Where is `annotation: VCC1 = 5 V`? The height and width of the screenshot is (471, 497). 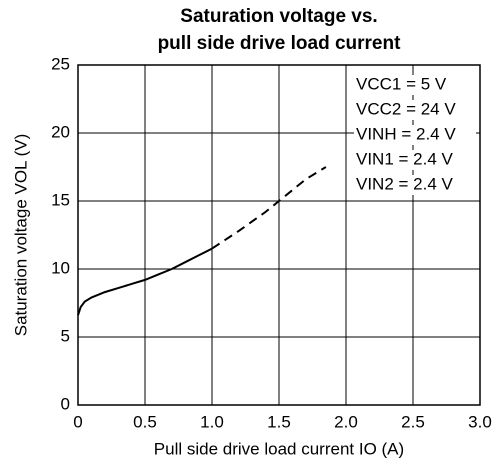 annotation: VCC1 = 5 V is located at coordinates (401, 83).